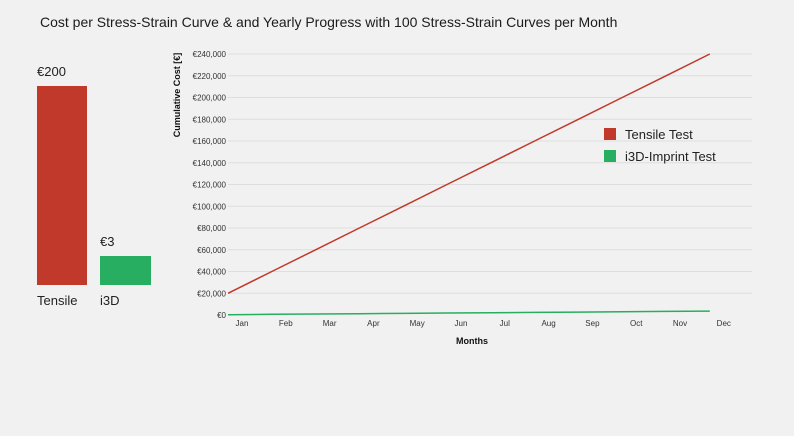 The image size is (794, 436). I want to click on x-tick-label: Jun, so click(461, 323).